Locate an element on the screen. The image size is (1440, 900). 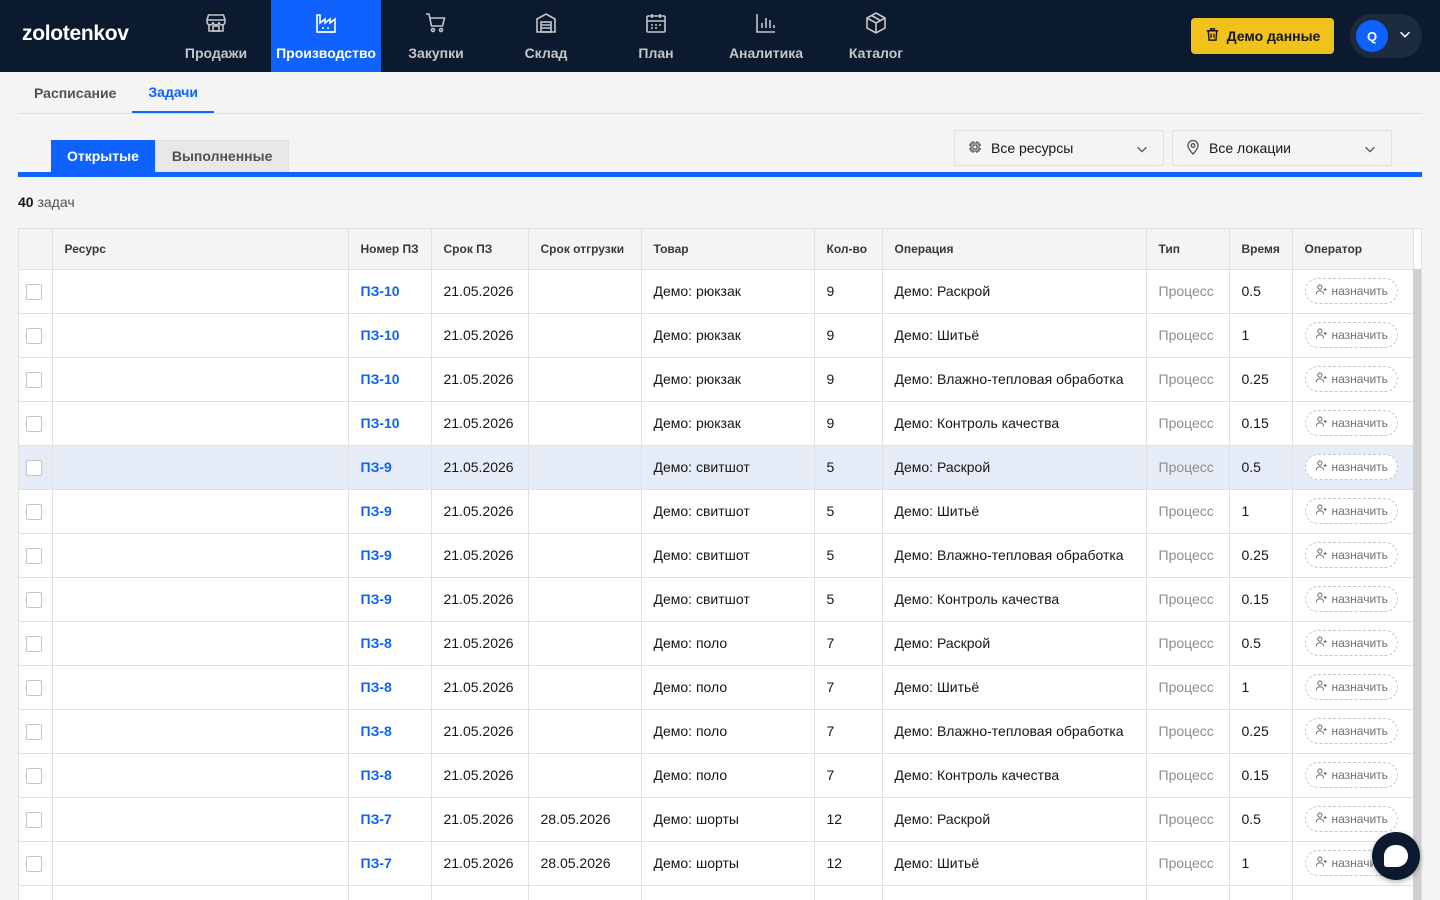
column-header-operation: Операция is located at coordinates (1014, 249).